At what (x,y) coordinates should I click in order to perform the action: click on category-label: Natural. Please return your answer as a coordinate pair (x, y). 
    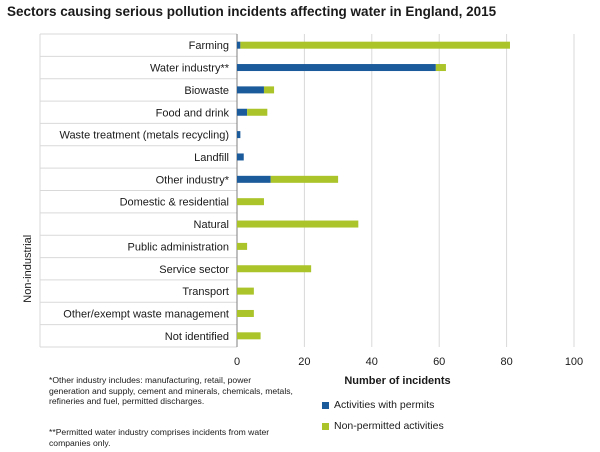
    Looking at the image, I should click on (211, 225).